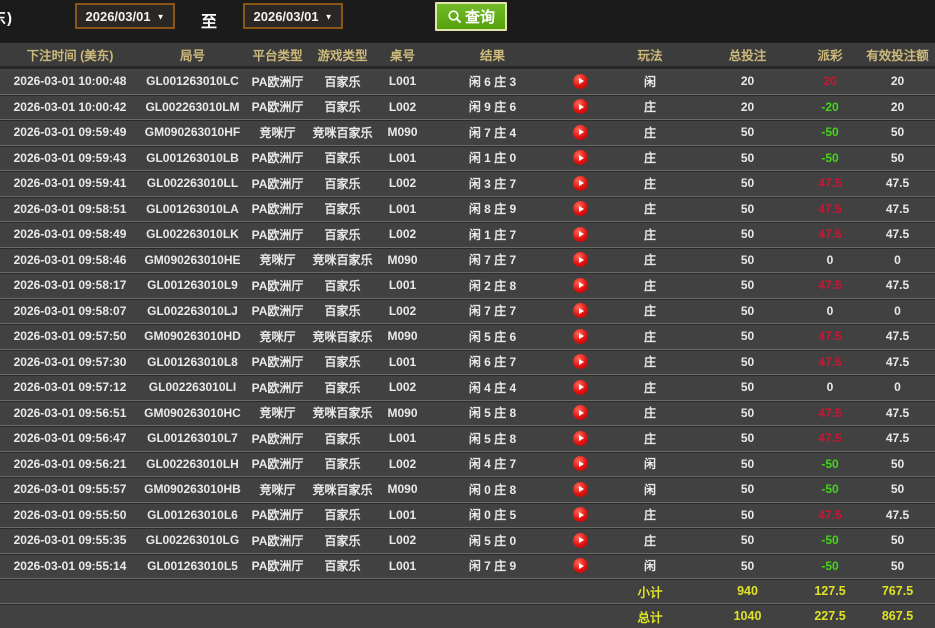 This screenshot has height=628, width=935. What do you see at coordinates (402, 259) in the screenshot?
I see `table-number-cell: M090` at bounding box center [402, 259].